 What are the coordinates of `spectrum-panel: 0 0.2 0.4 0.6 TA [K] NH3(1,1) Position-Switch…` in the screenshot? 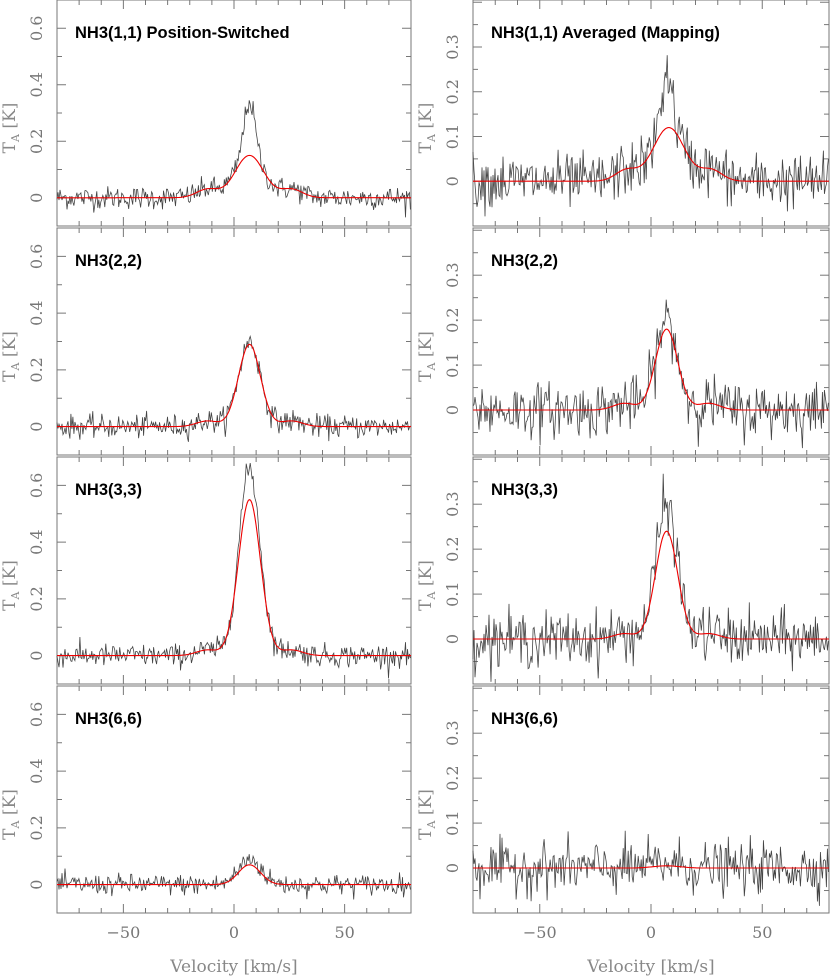 It's located at (206, 113).